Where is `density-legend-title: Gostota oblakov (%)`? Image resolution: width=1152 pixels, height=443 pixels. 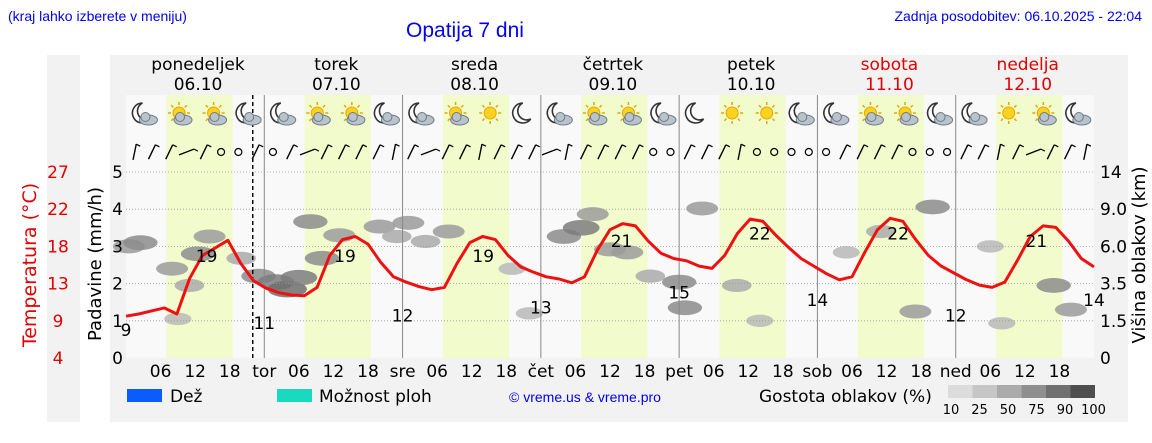
density-legend-title: Gostota oblakov (%) is located at coordinates (845, 397).